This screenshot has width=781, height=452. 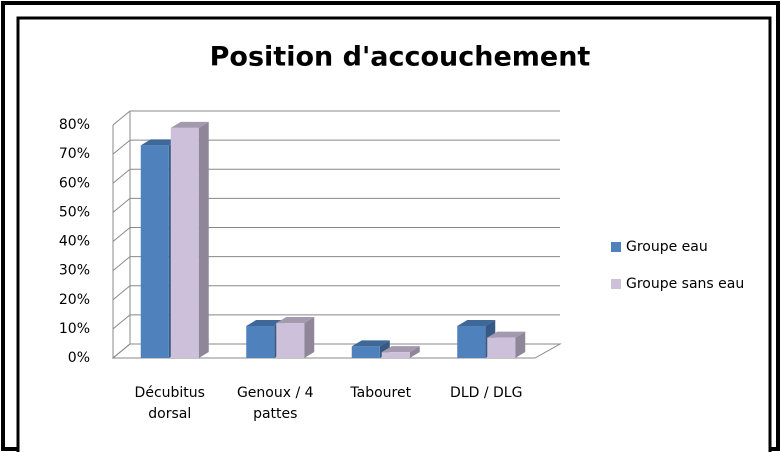 I want to click on y-tick-label: 30%, so click(x=74, y=271).